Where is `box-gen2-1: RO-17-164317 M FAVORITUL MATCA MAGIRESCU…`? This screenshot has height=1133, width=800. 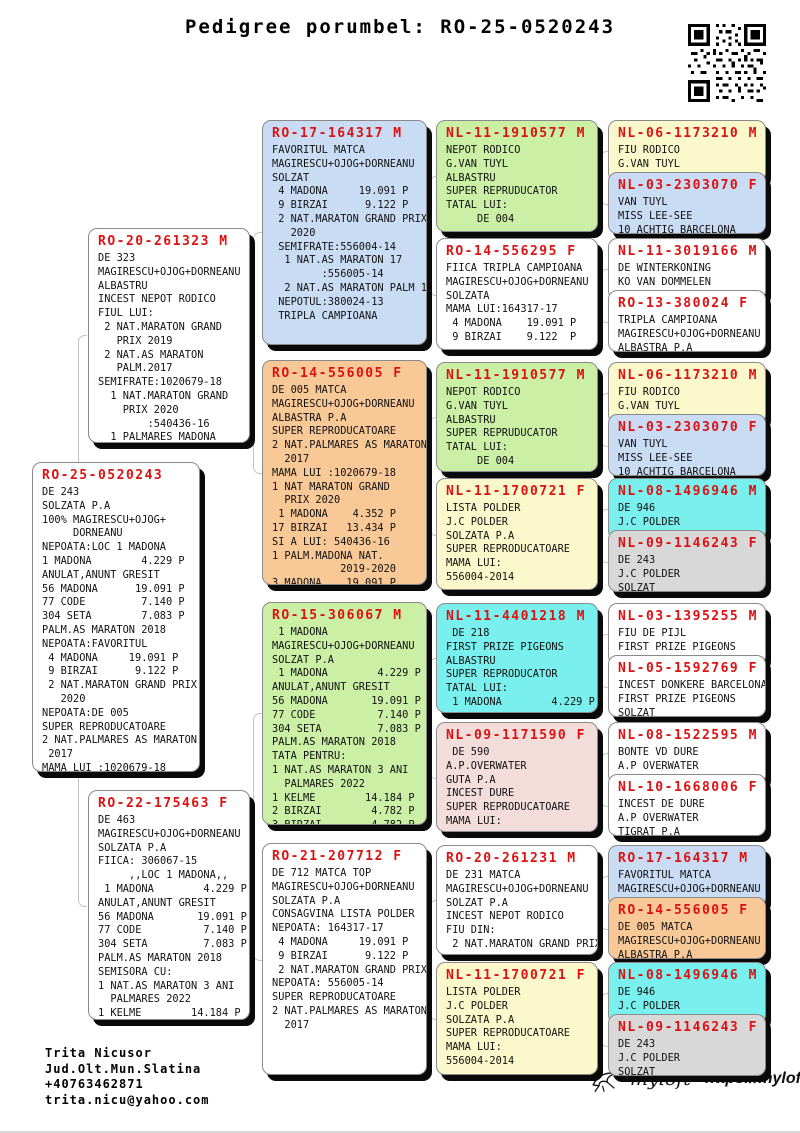 box-gen2-1: RO-17-164317 M FAVORITUL MATCA MAGIRESCU… is located at coordinates (344, 232).